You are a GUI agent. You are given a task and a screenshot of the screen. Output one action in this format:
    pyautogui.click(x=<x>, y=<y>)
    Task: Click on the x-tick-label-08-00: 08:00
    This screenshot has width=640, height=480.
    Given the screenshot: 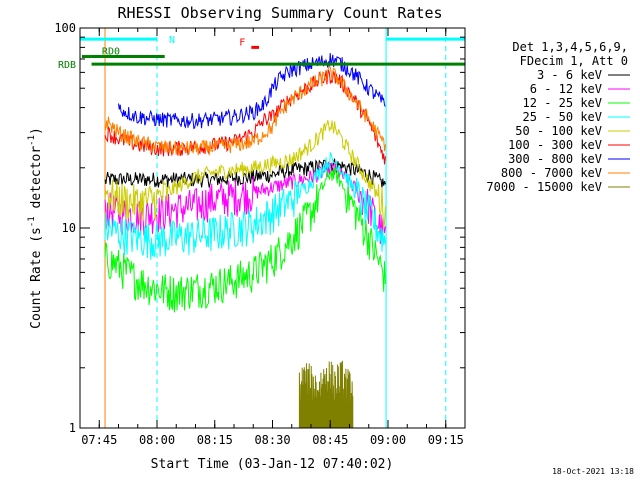 What is the action you would take?
    pyautogui.click(x=157, y=440)
    